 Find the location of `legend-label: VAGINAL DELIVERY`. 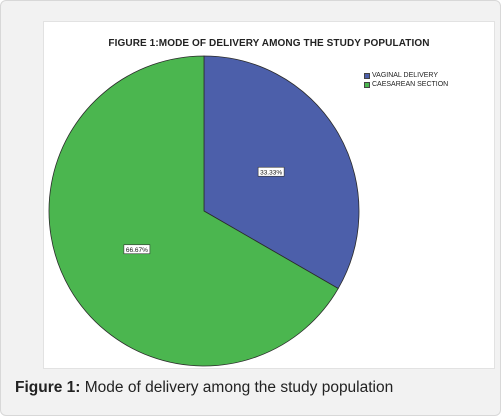

legend-label: VAGINAL DELIVERY is located at coordinates (405, 75).